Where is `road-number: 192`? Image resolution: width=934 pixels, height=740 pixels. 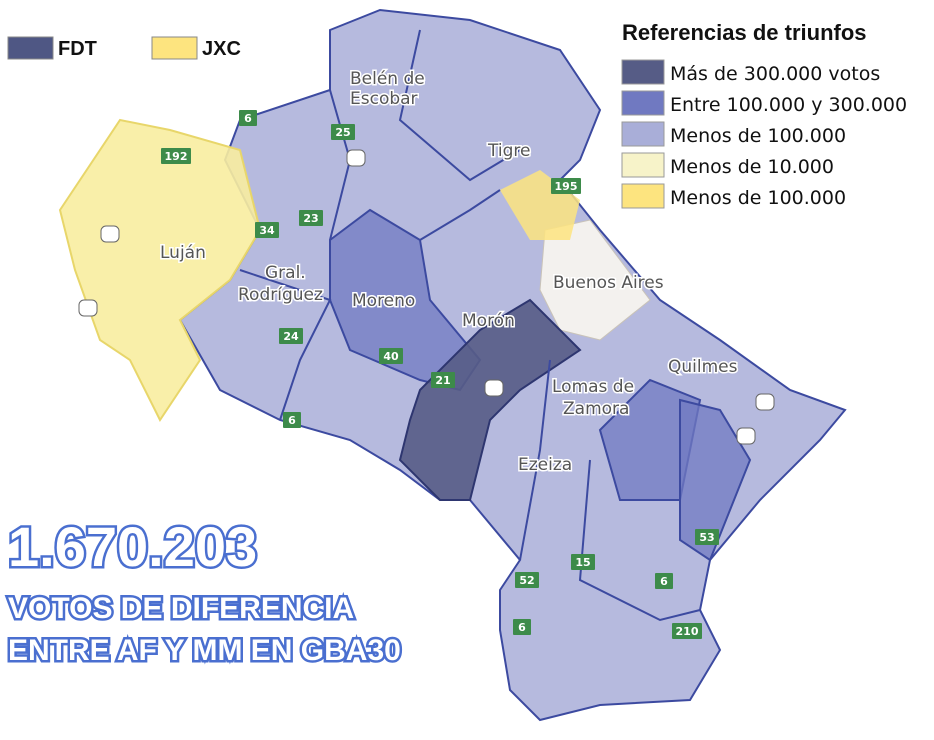 road-number: 192 is located at coordinates (176, 156).